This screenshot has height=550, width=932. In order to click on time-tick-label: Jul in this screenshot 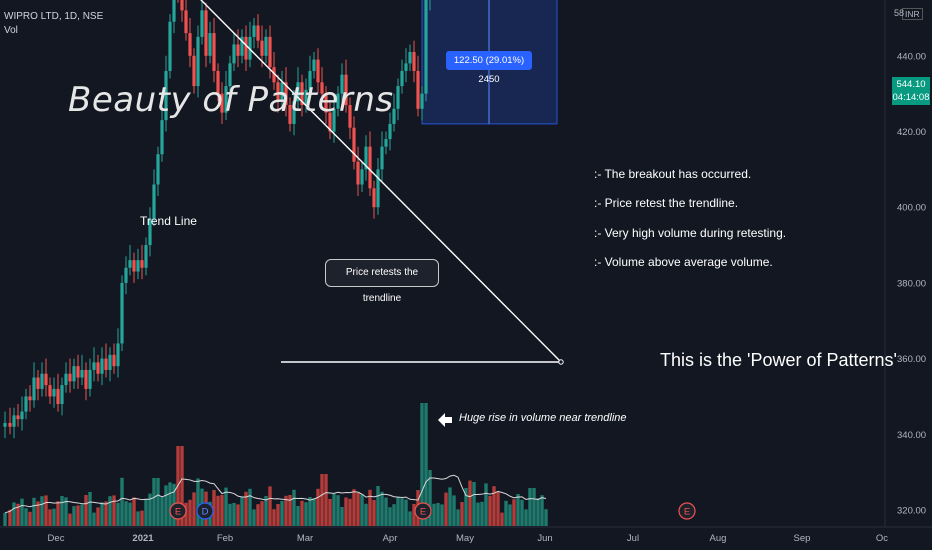, I will do `click(633, 538)`.